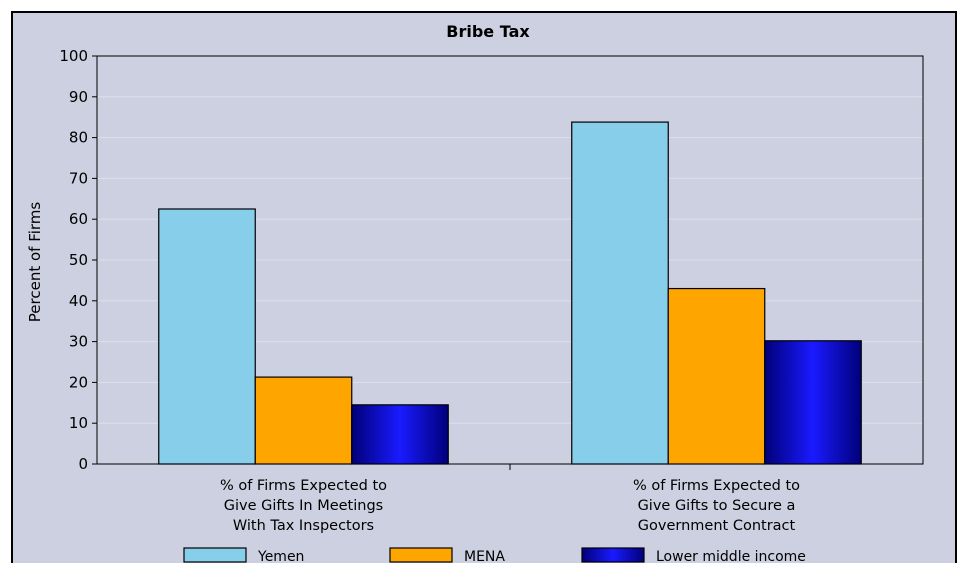  Describe the element at coordinates (78, 342) in the screenshot. I see `y-tick-label: 30` at that location.